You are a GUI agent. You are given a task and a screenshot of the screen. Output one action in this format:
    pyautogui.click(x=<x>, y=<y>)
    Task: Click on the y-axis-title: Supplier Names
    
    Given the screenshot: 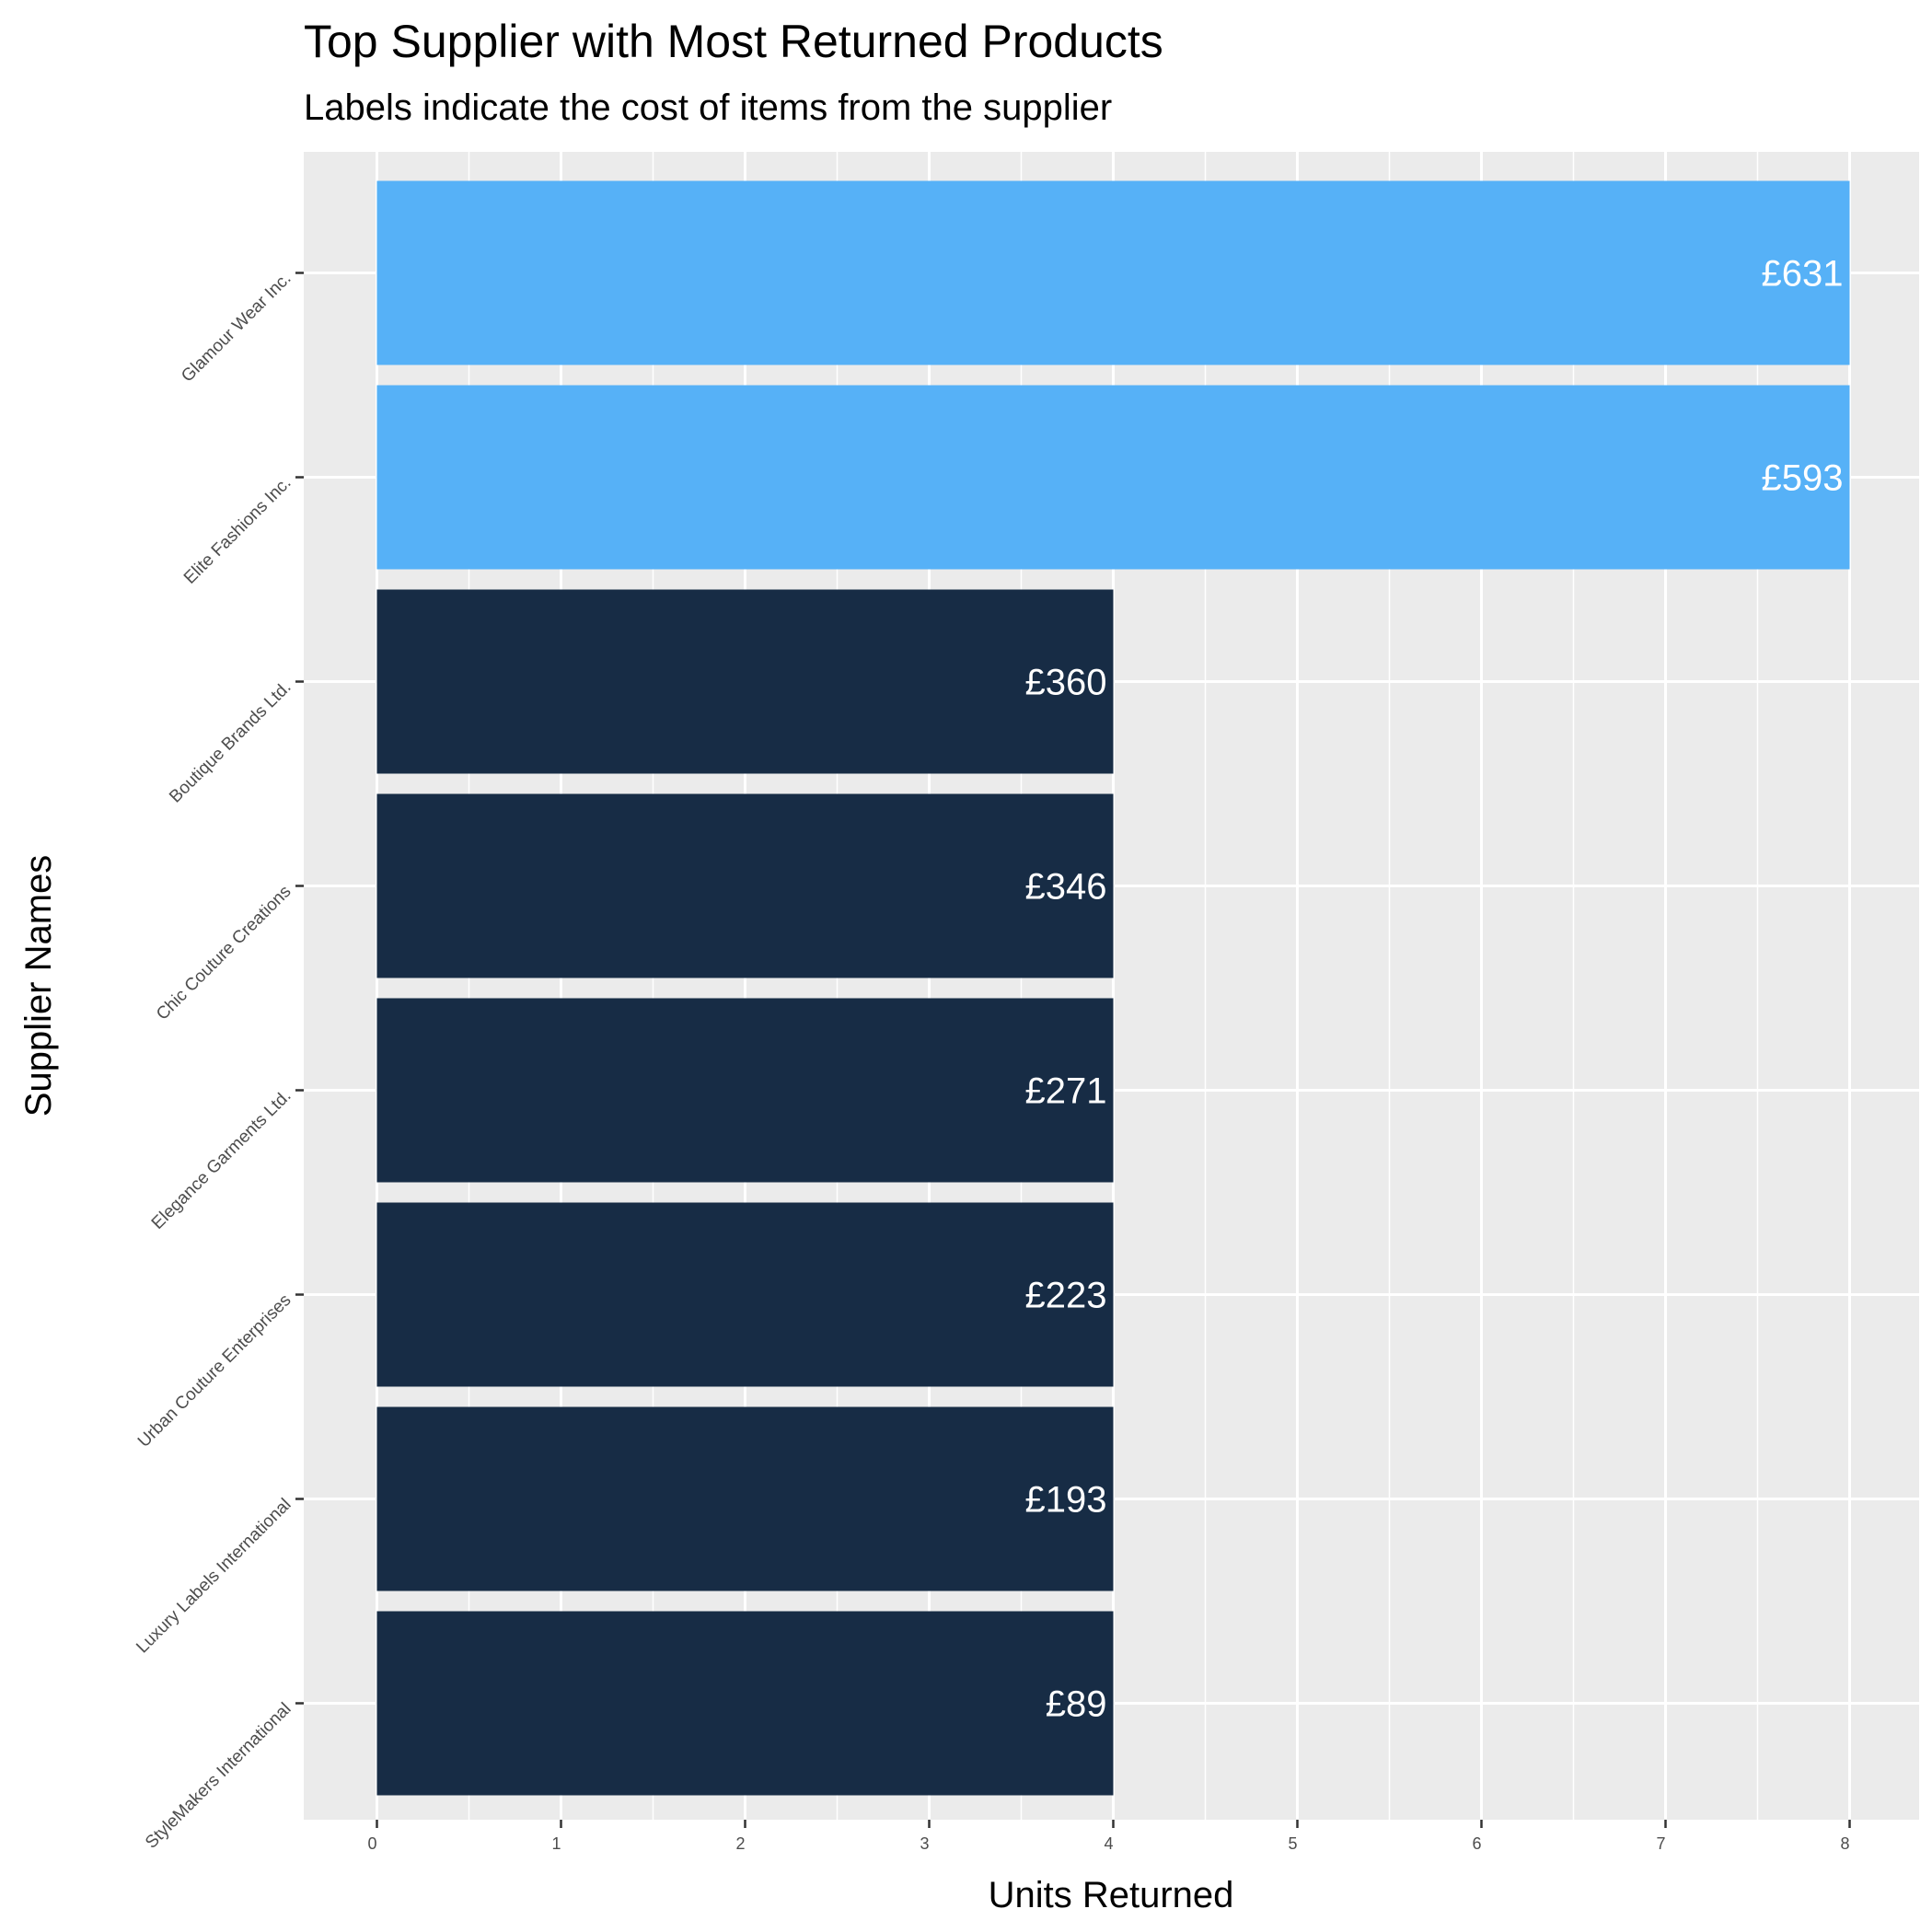 What is the action you would take?
    pyautogui.click(x=38, y=986)
    